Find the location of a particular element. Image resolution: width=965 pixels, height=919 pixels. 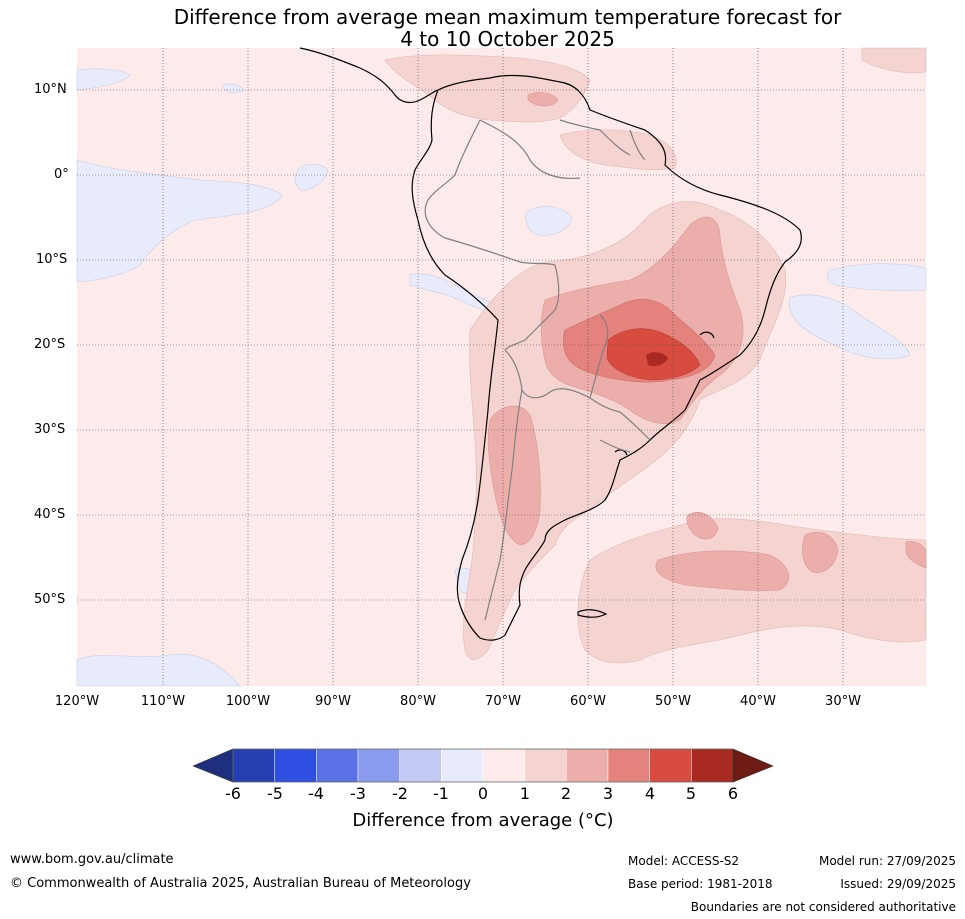

colorbar-tick-label: 1 is located at coordinates (525, 793).